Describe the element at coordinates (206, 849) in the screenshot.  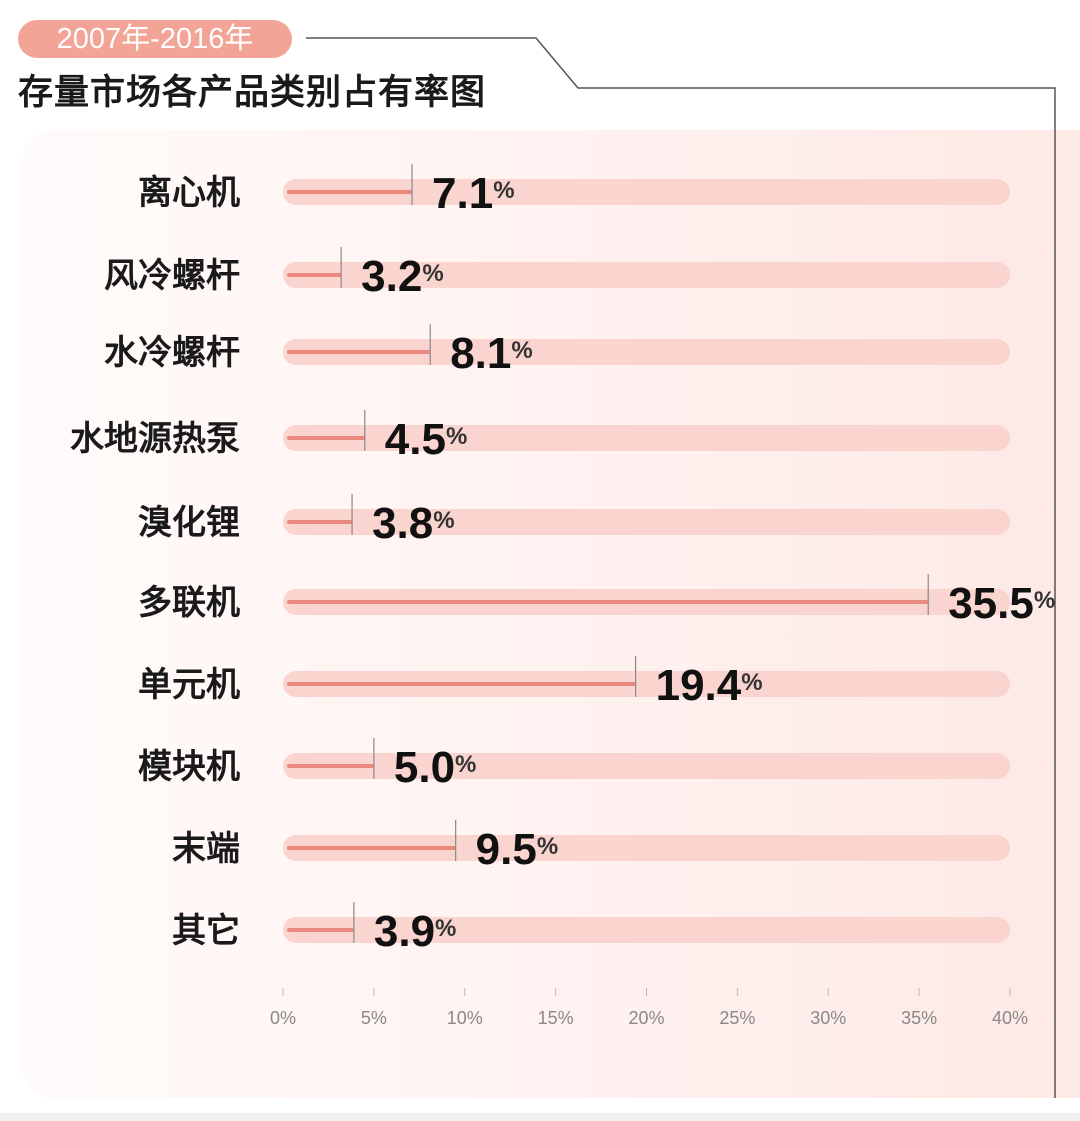
I see `category-label: 末端` at that location.